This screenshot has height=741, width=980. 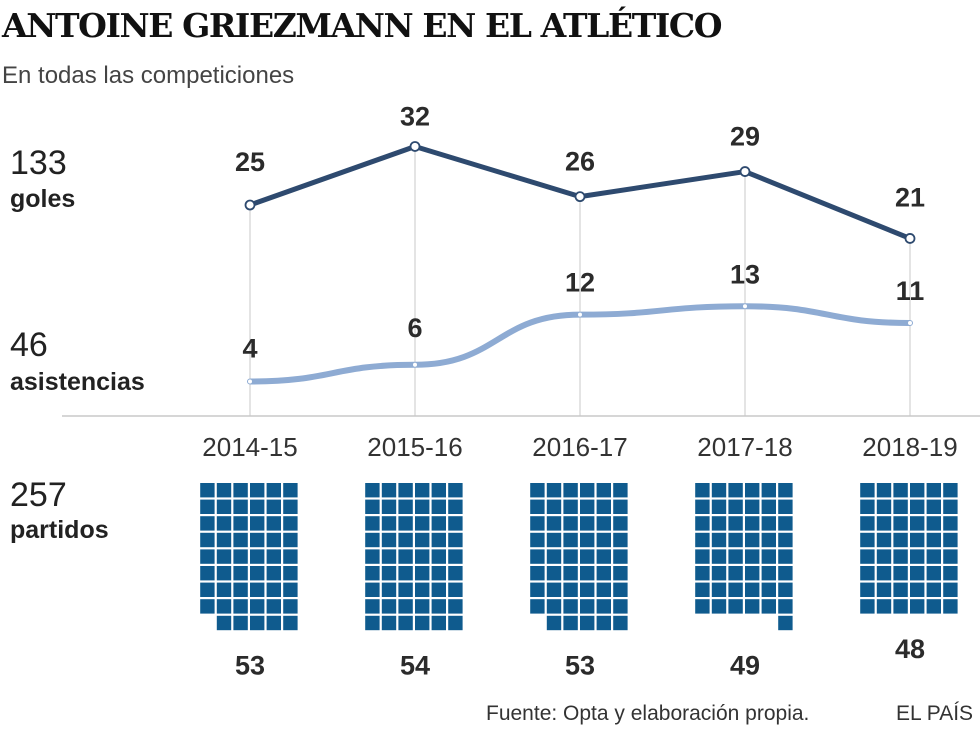 I want to click on matches-label: partidos, so click(x=59, y=530).